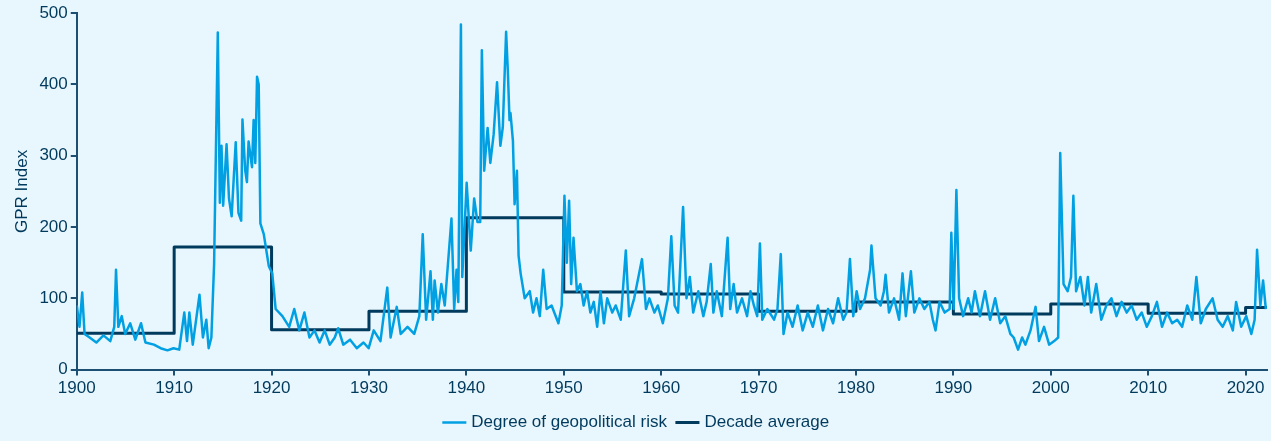 Image resolution: width=1271 pixels, height=441 pixels. Describe the element at coordinates (767, 422) in the screenshot. I see `legend-label: Decade average` at that location.